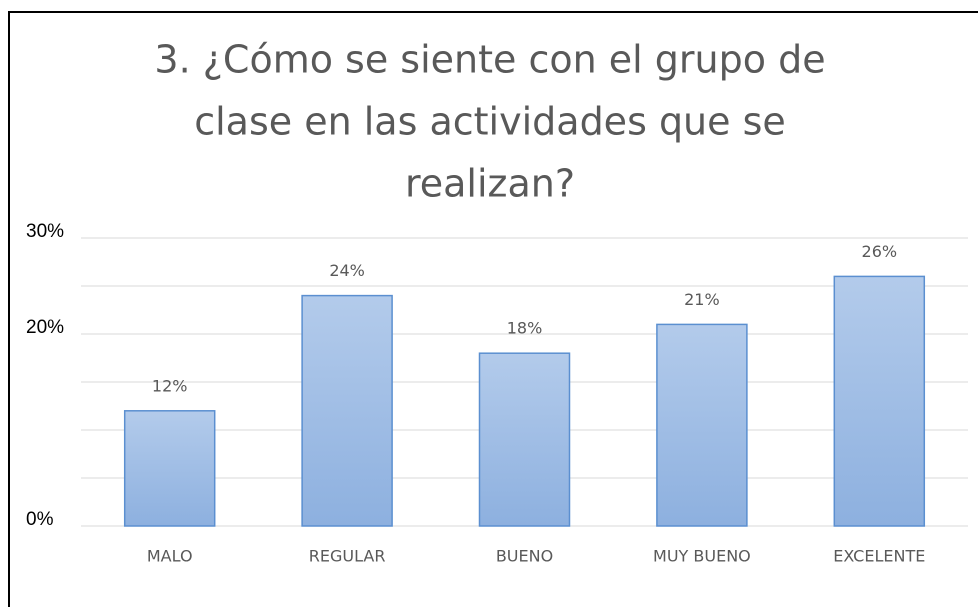 The height and width of the screenshot is (607, 978). Describe the element at coordinates (347, 270) in the screenshot. I see `data-label: 24%` at that location.